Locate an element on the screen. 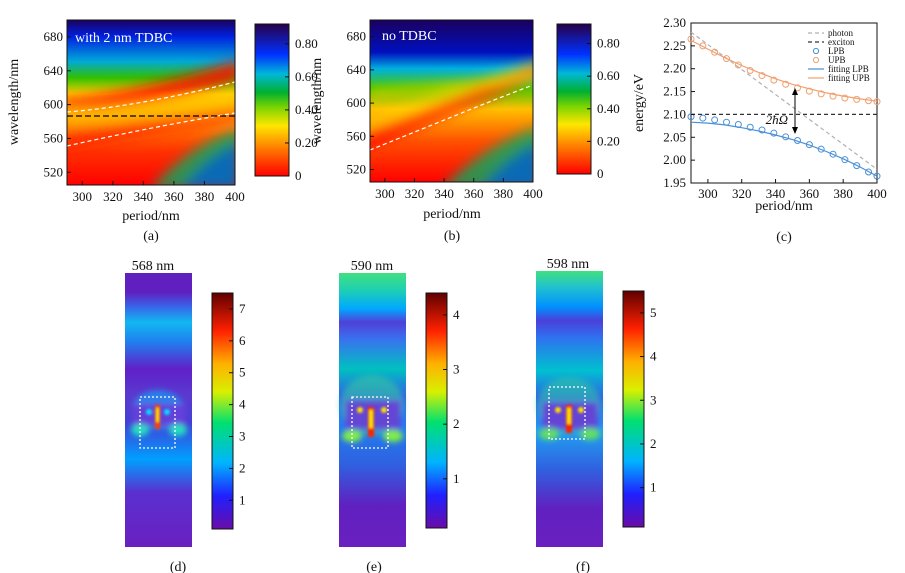 The image size is (905, 573). title-e: 590 nm is located at coordinates (372, 266).